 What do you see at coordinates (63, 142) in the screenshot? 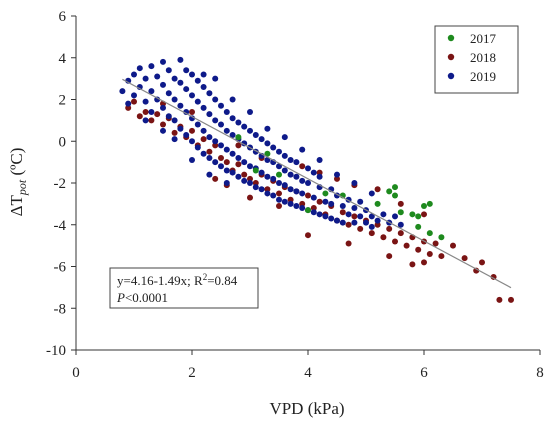
I see `y-tick-label: 0` at bounding box center [63, 142].